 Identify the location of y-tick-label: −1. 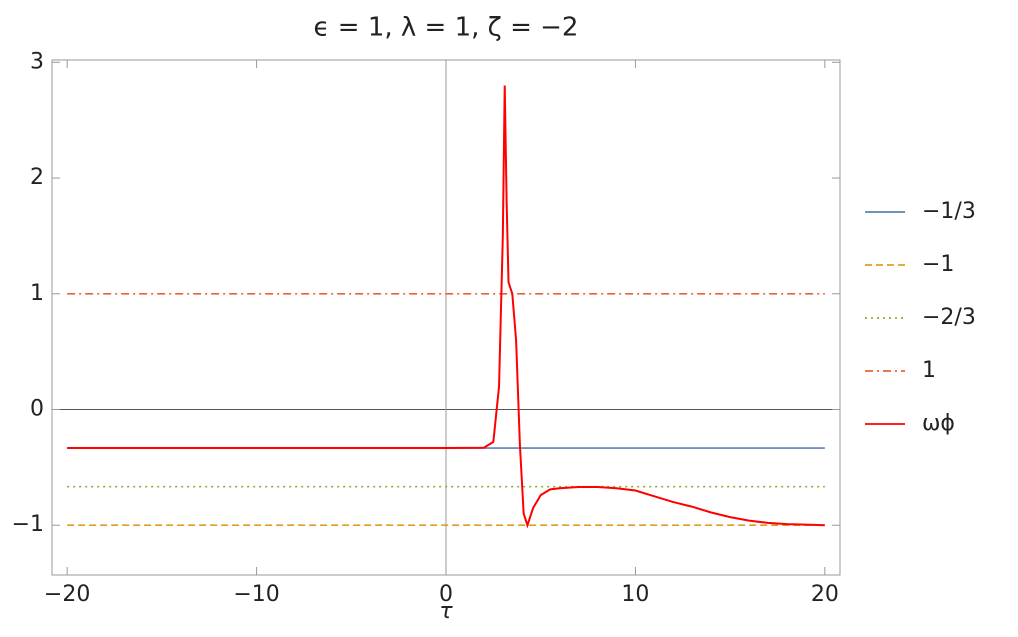
(28, 524).